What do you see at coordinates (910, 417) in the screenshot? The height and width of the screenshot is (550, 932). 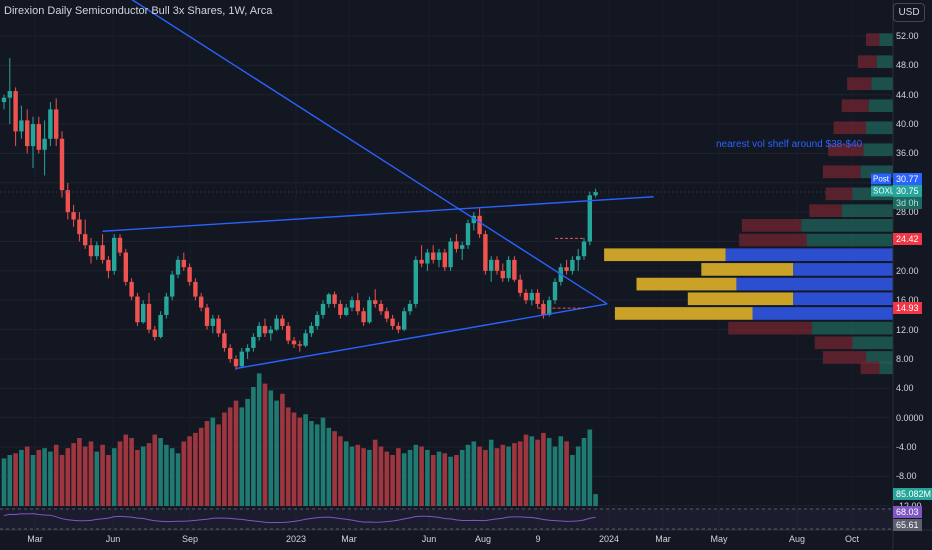 I see `price-tick-label: 0.0000` at bounding box center [910, 417].